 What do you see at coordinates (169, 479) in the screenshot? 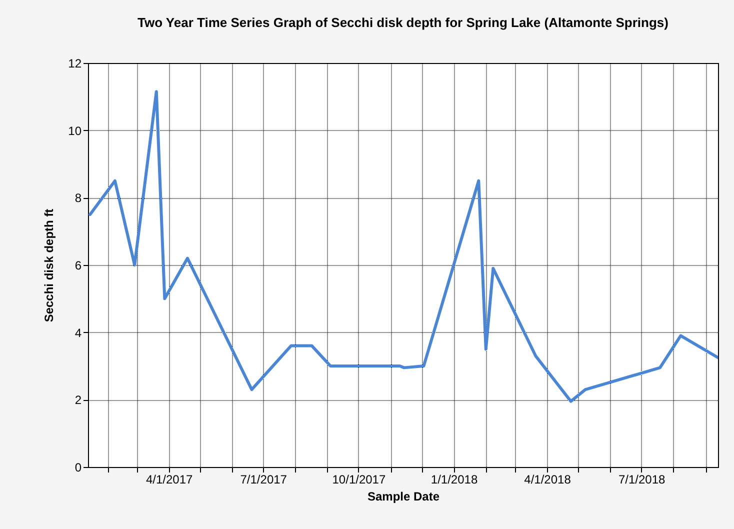
I see `x-tick-label: 4/1/2017` at bounding box center [169, 479].